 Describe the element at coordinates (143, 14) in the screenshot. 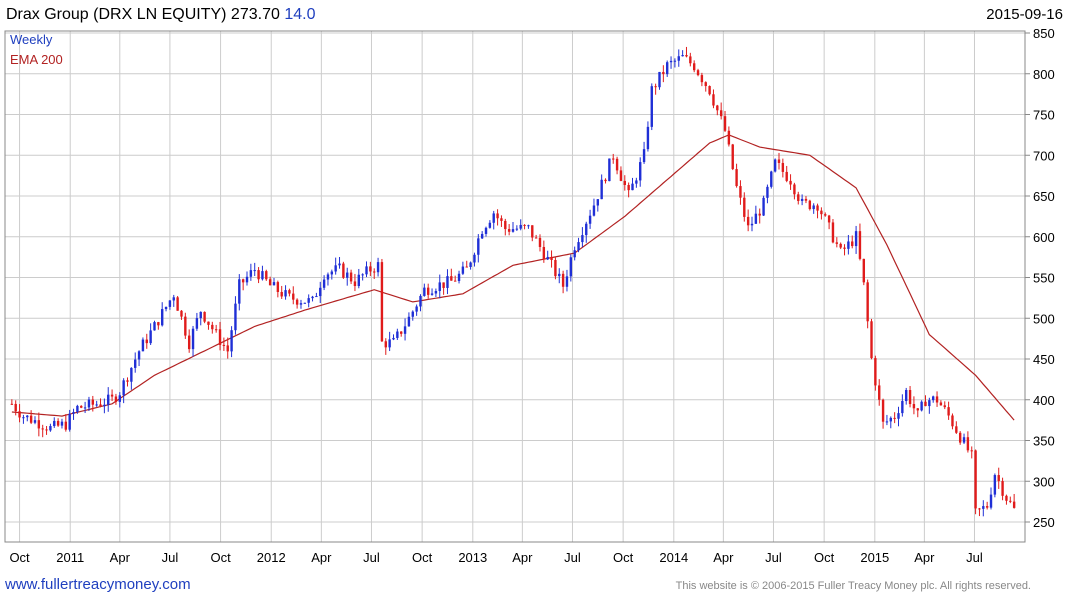

I see `instrument-title: Drax Group (DRX LN EQUITY) 273.70` at that location.